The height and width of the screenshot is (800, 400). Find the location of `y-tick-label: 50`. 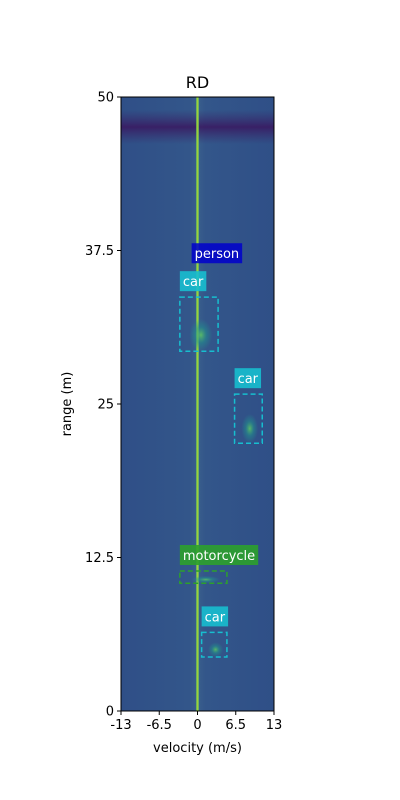

y-tick-label: 50 is located at coordinates (105, 98).